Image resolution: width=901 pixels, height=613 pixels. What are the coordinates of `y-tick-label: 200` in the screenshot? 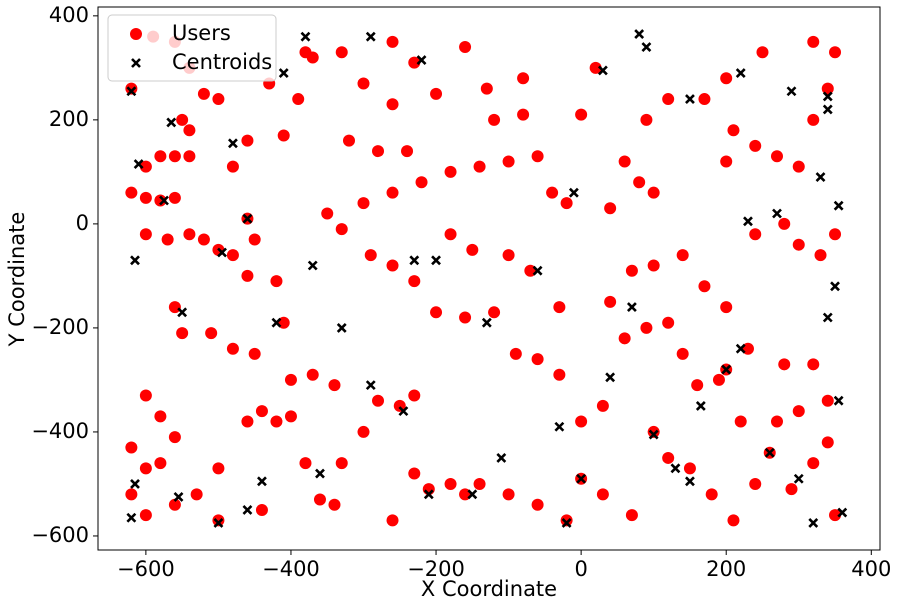 It's located at (69, 119).